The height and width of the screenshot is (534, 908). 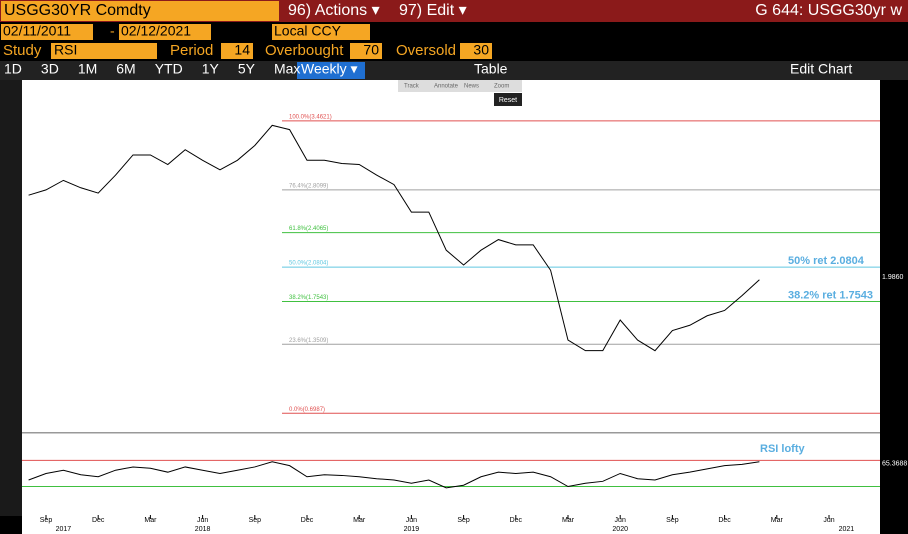 I want to click on rsi-last: 65.3688, so click(x=894, y=463).